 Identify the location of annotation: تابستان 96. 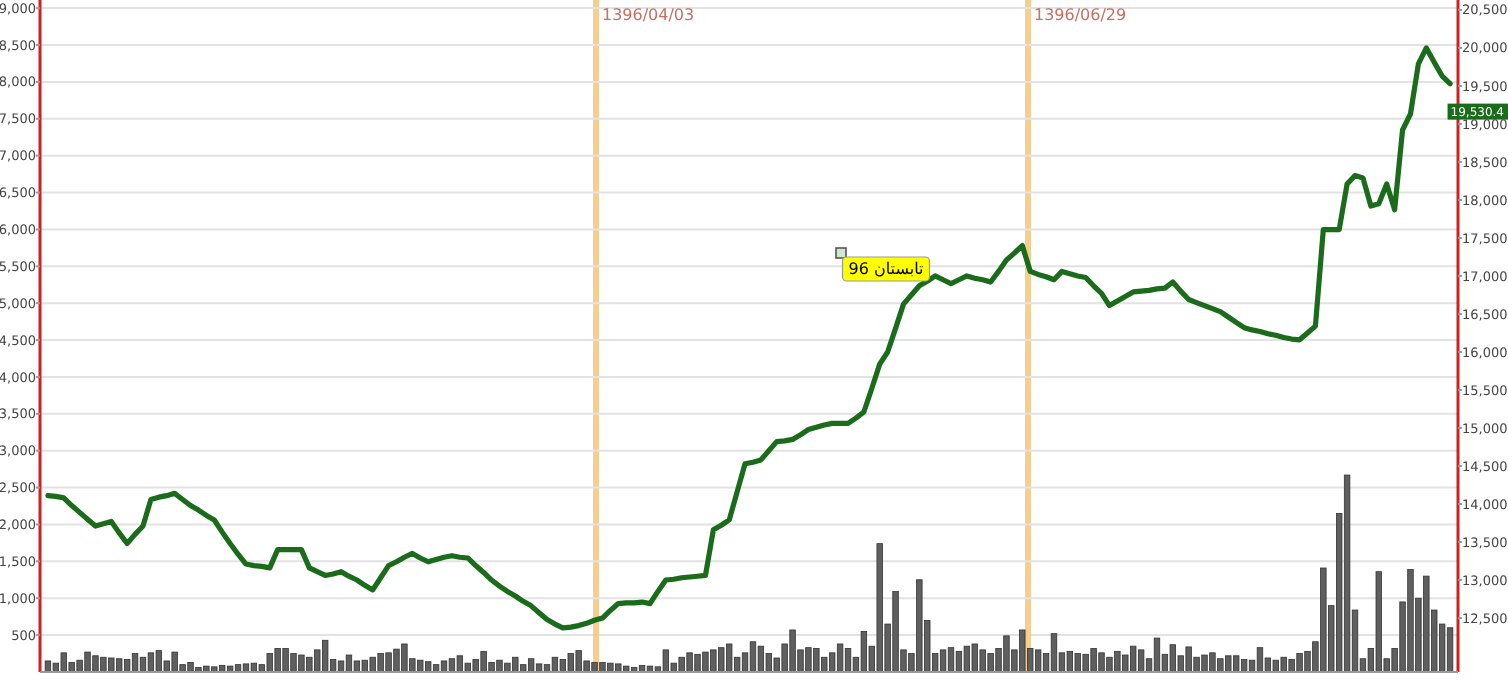
(886, 269).